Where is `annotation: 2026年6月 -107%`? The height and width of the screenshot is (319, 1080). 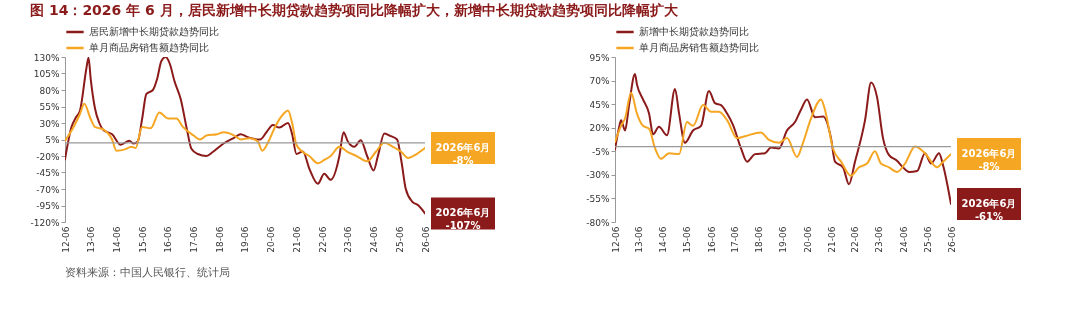 annotation: 2026年6月 -107% is located at coordinates (463, 219).